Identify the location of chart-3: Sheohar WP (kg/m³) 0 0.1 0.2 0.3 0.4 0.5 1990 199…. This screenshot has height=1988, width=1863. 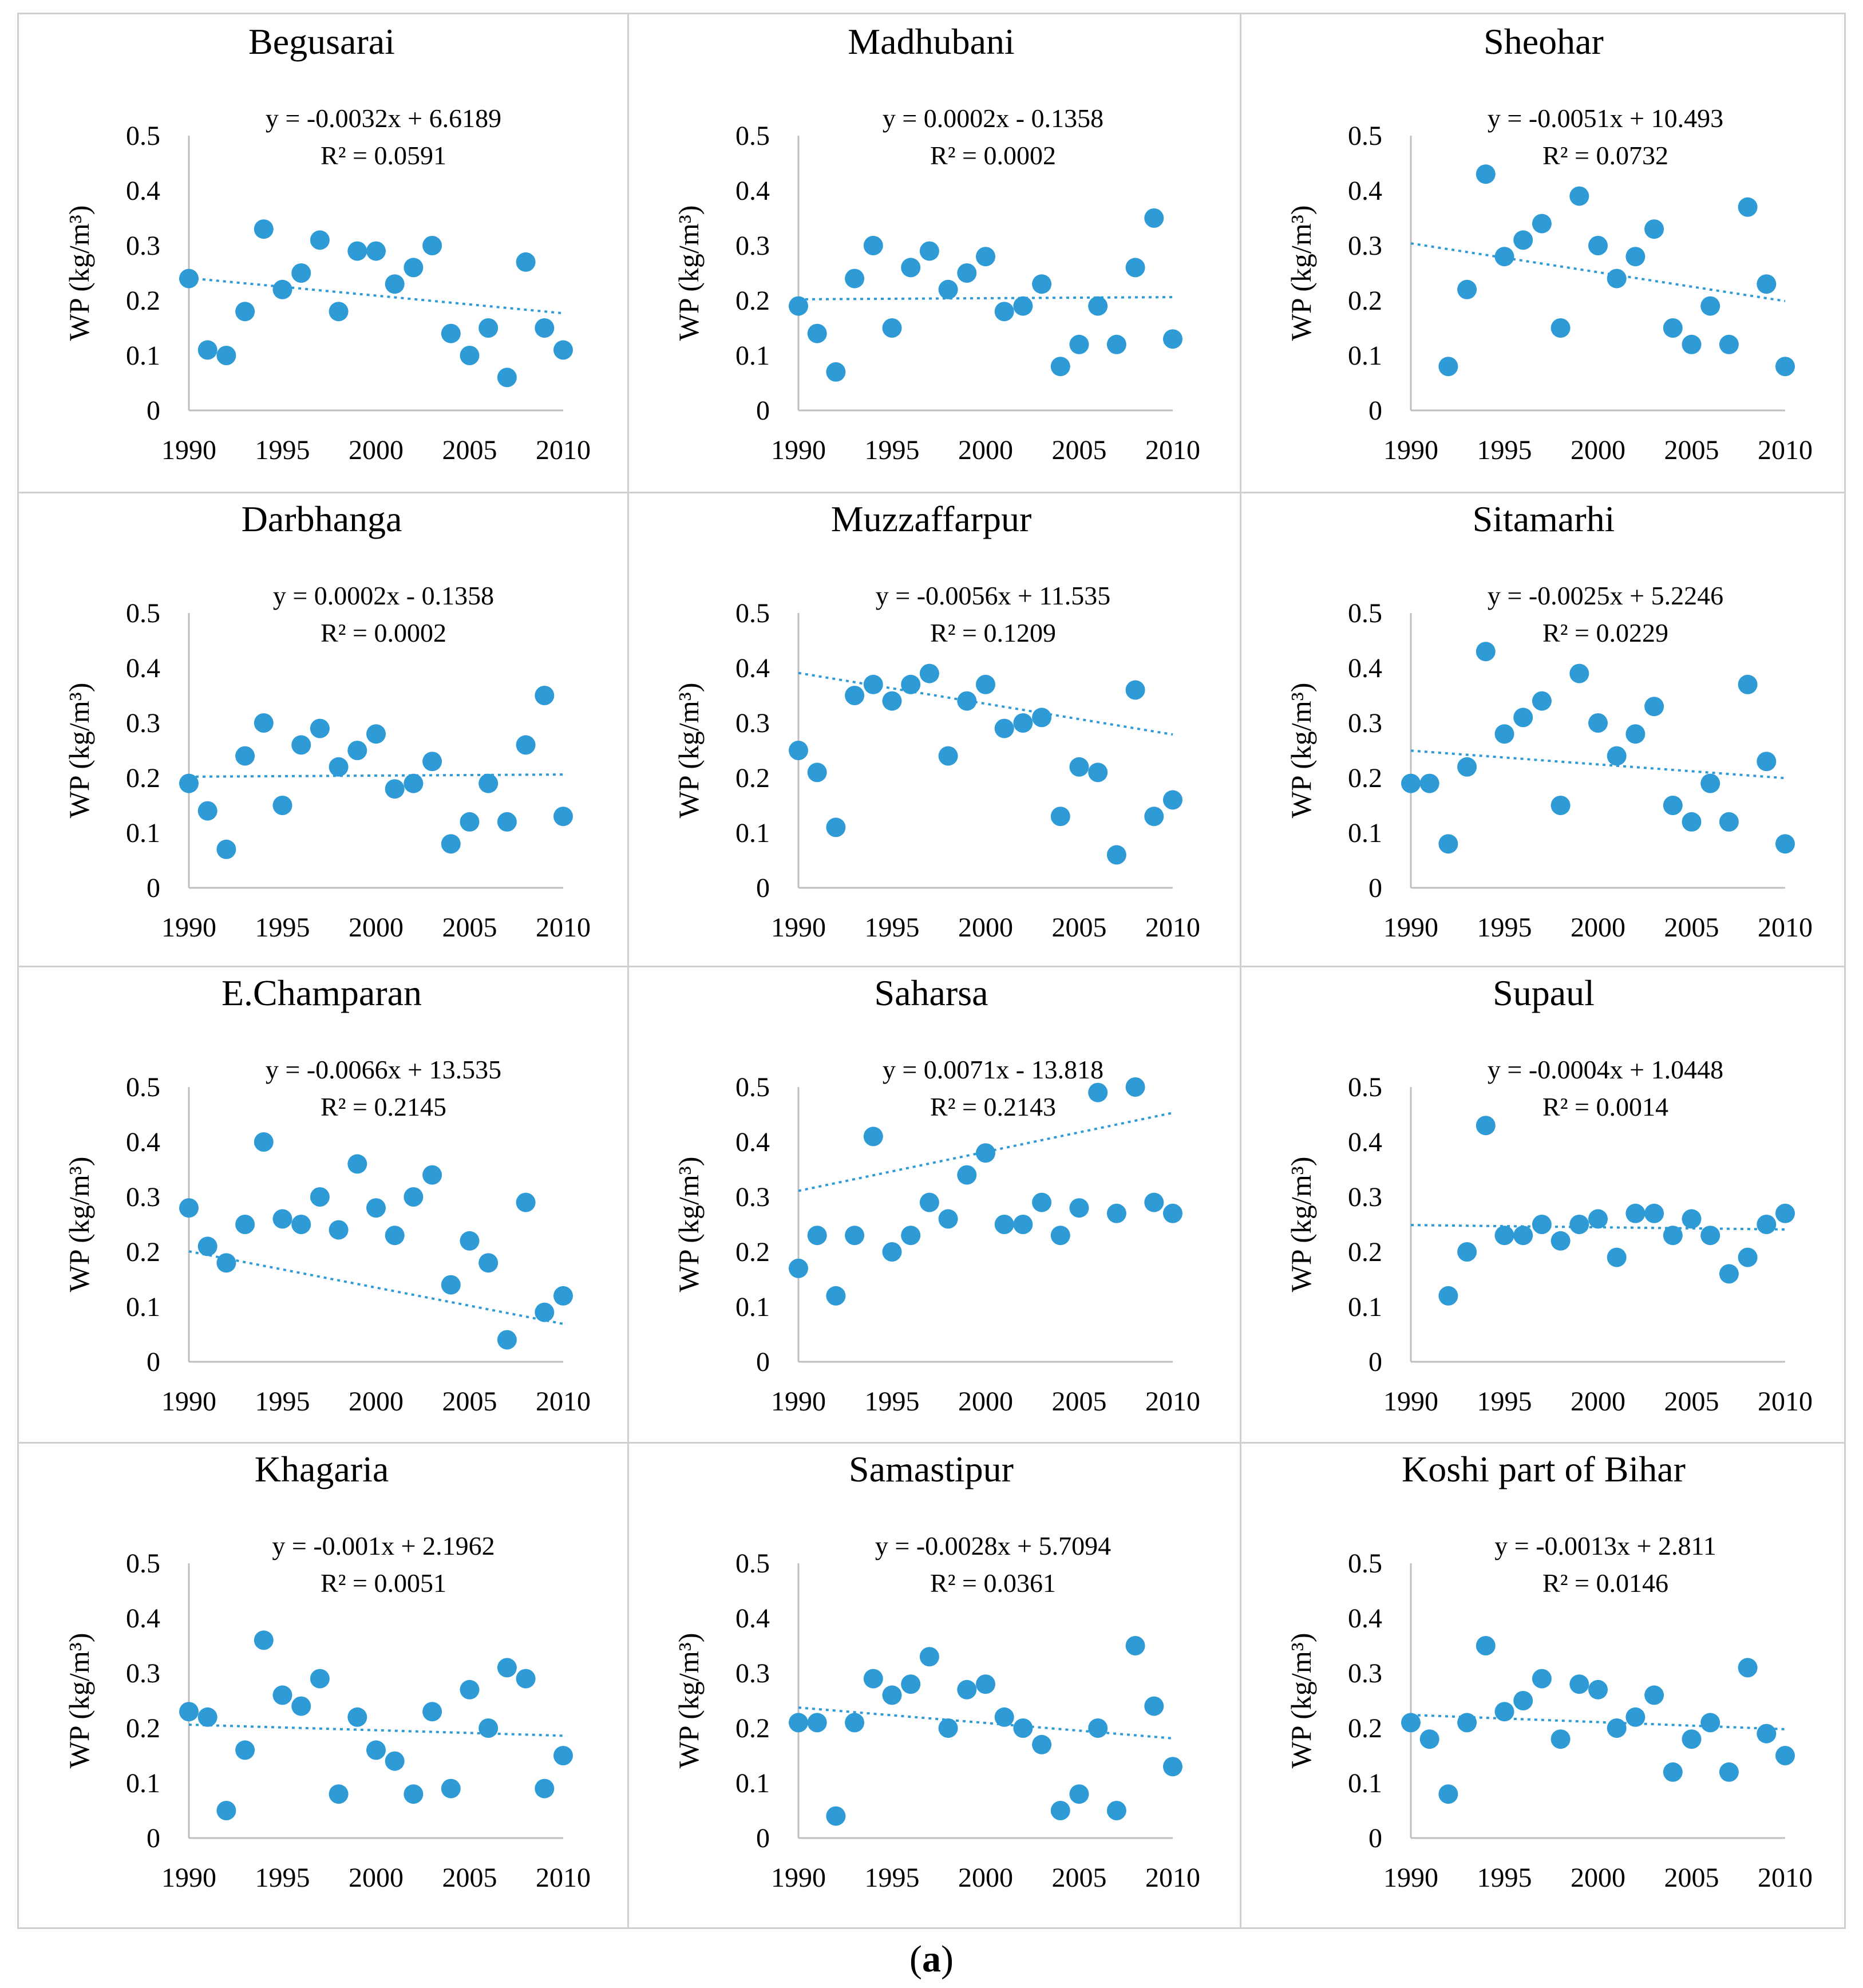
(1549, 243).